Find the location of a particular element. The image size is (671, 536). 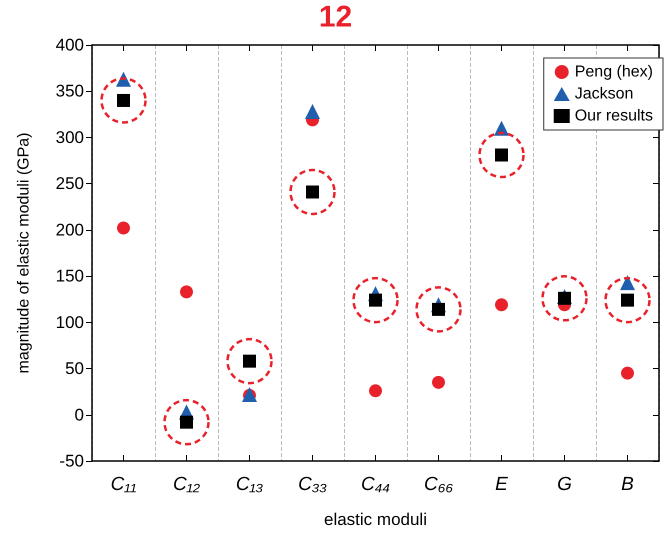

legend-label: Peng (hex) is located at coordinates (613, 72).